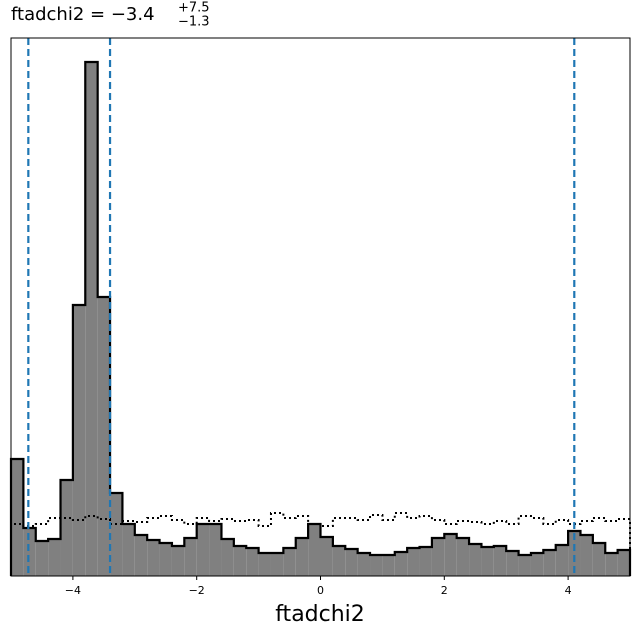 The image size is (640, 643). Describe the element at coordinates (197, 590) in the screenshot. I see `x-tick-label: −2` at that location.